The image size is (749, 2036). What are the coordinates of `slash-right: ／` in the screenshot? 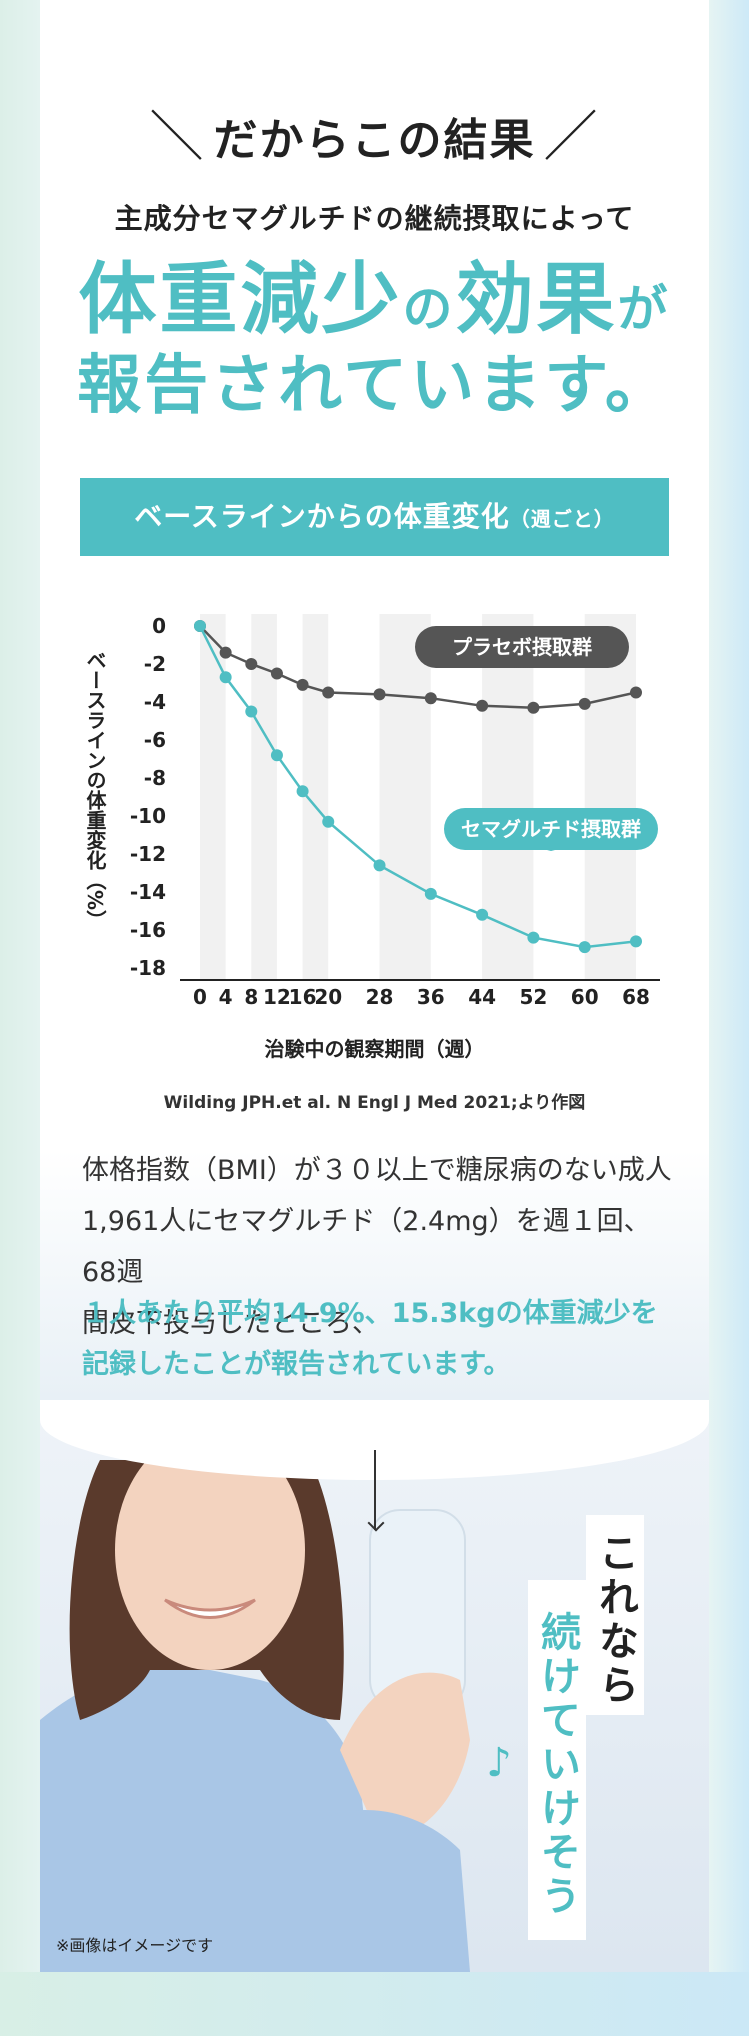 It's located at (571, 136).